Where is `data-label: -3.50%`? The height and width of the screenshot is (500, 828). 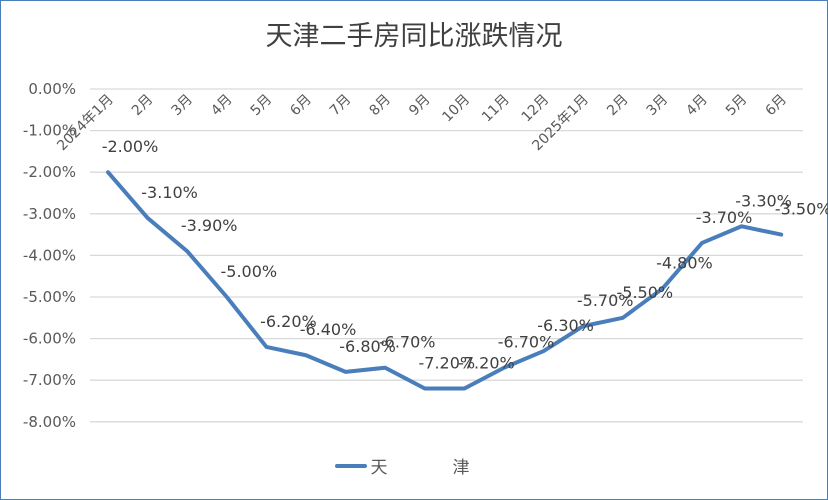
data-label: -3.50% is located at coordinates (801, 209).